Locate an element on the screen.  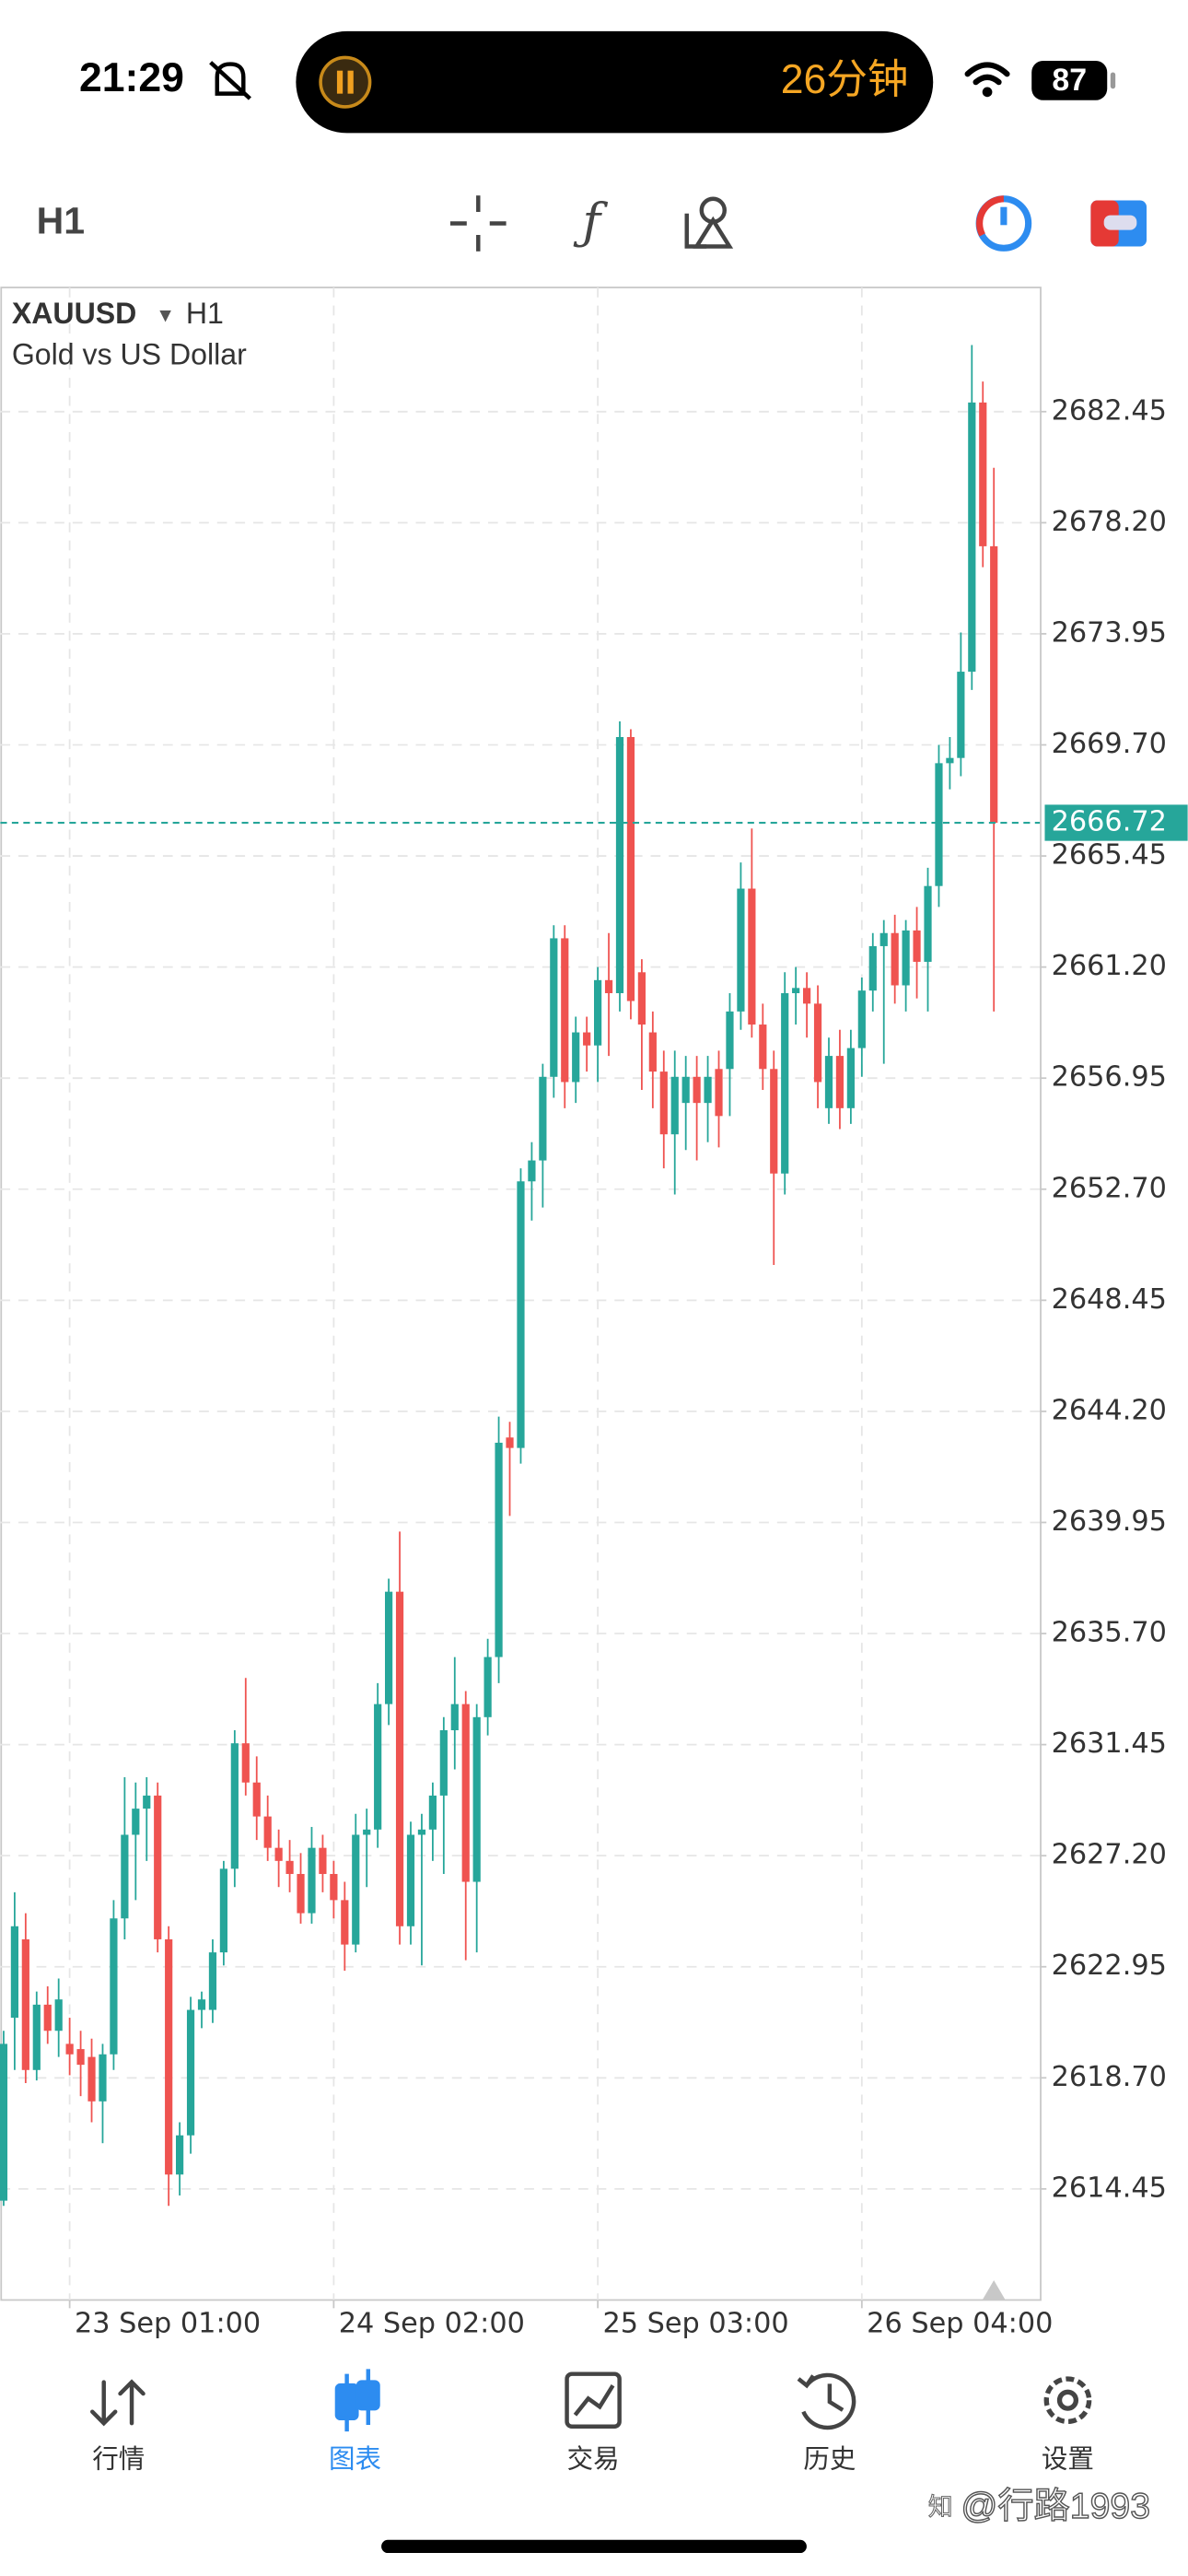
tab-settings-icon is located at coordinates (1067, 2400).